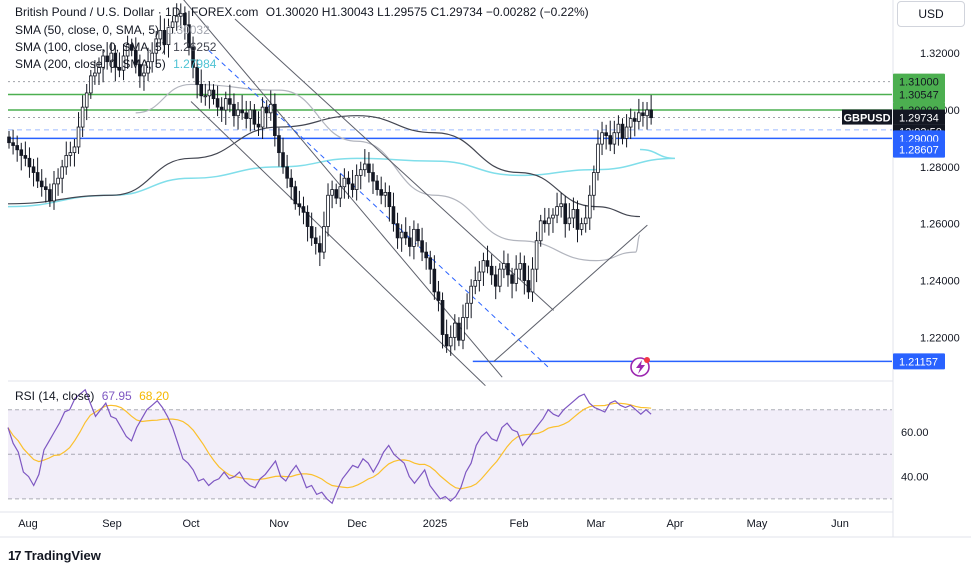 Image resolution: width=971 pixels, height=573 pixels. Describe the element at coordinates (92, 396) in the screenshot. I see `rsi-legend: RSI (14, close) 67.95 68.20` at that location.